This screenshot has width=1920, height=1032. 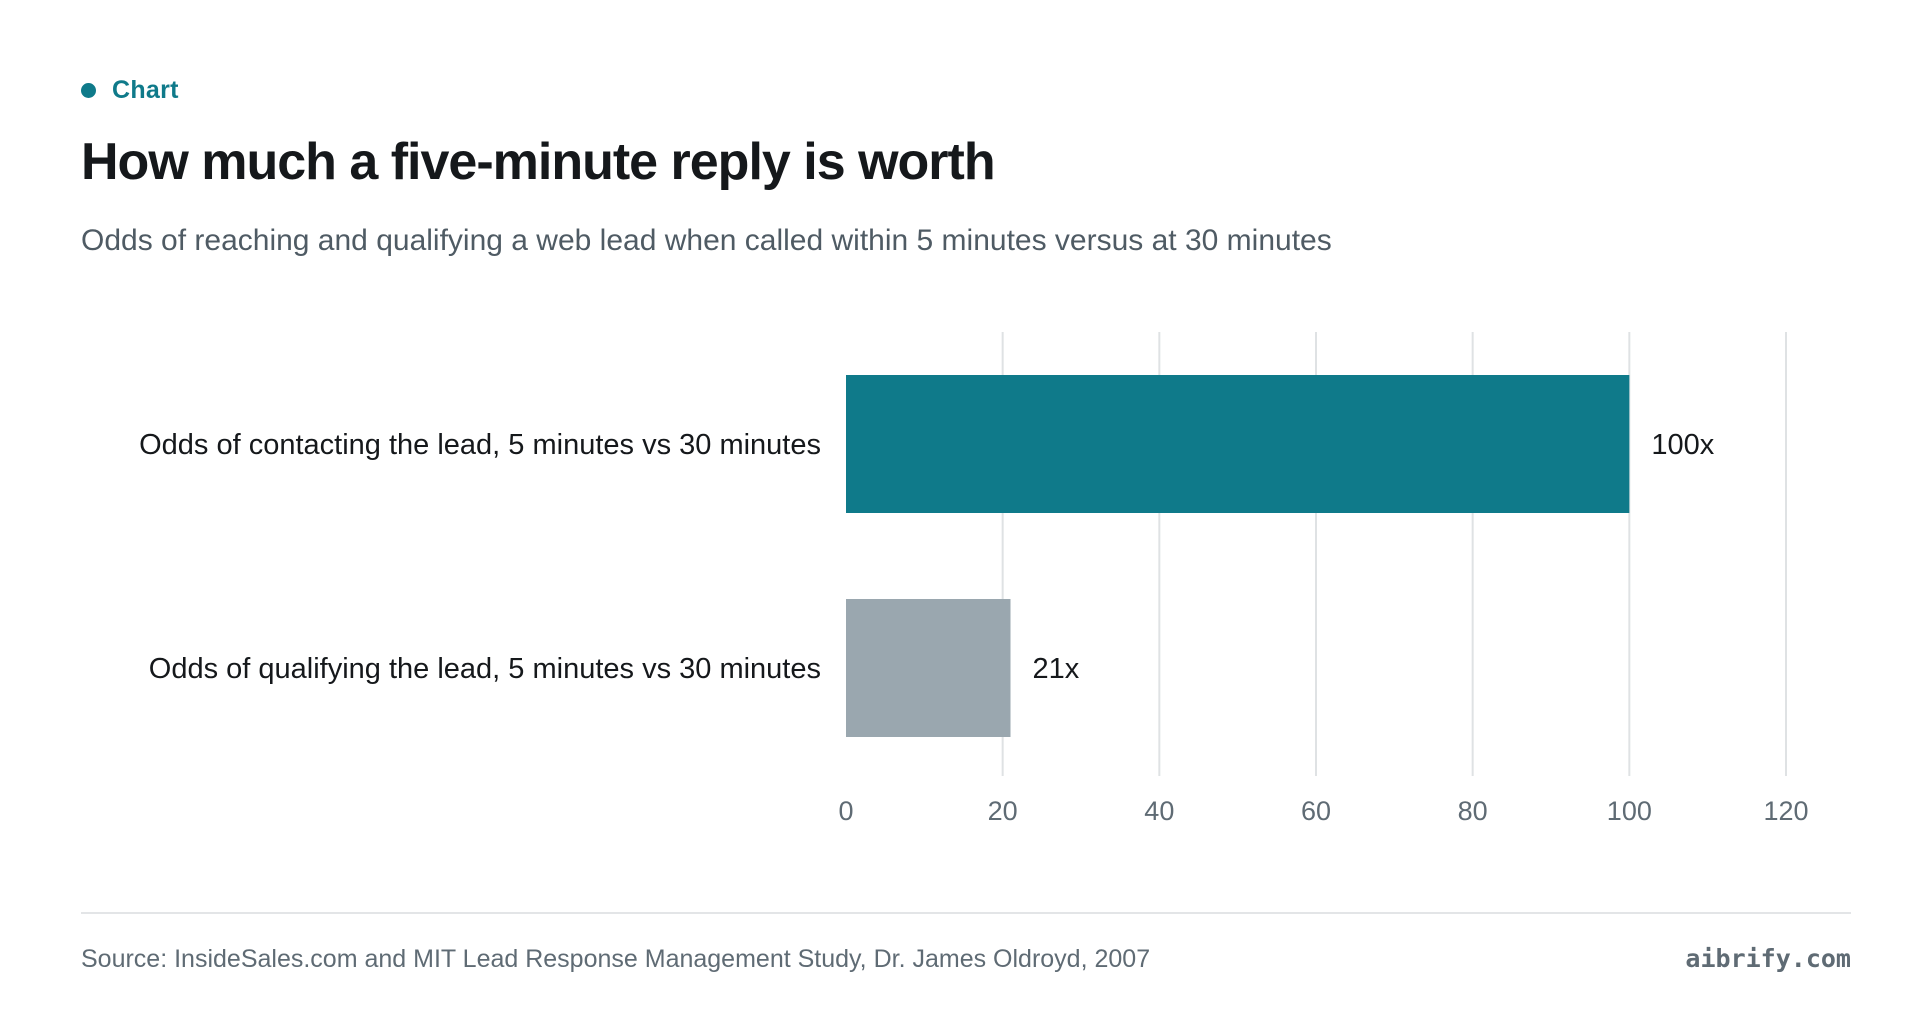 What do you see at coordinates (1768, 958) in the screenshot?
I see `brand-wordmark: aibrify.com` at bounding box center [1768, 958].